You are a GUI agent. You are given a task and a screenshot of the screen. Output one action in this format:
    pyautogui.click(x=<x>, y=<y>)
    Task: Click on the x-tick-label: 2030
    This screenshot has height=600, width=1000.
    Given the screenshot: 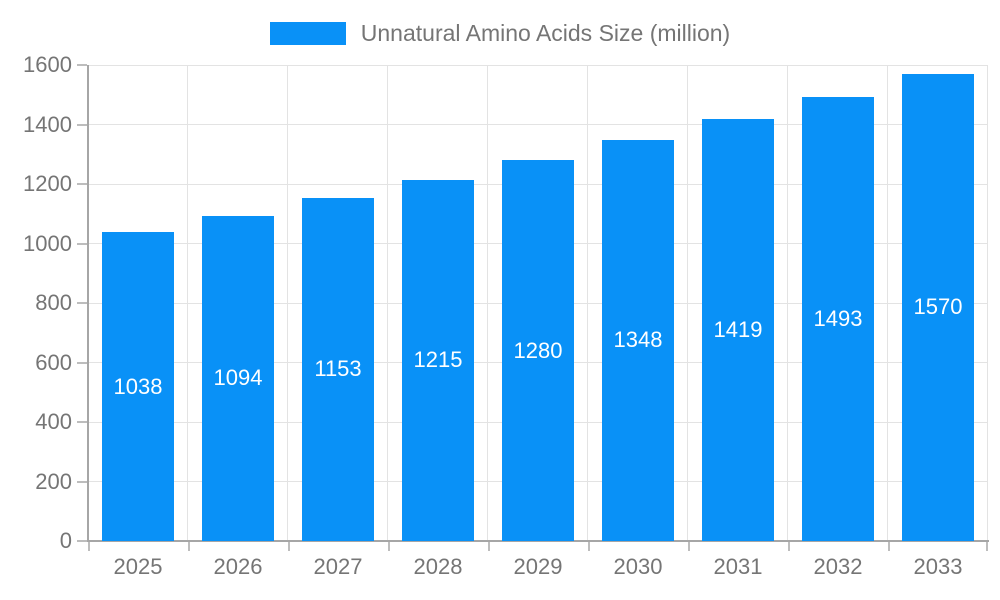 What is the action you would take?
    pyautogui.click(x=638, y=566)
    